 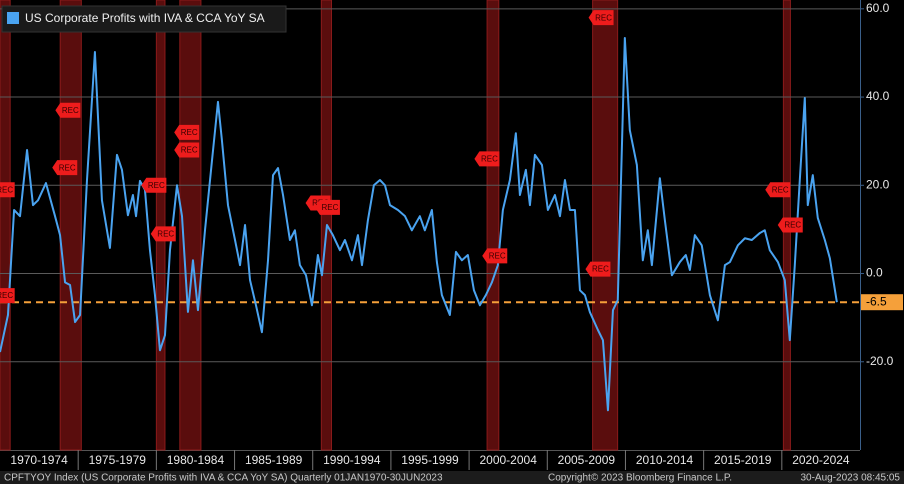 I want to click on y-tick-label: 20.0, so click(x=878, y=184).